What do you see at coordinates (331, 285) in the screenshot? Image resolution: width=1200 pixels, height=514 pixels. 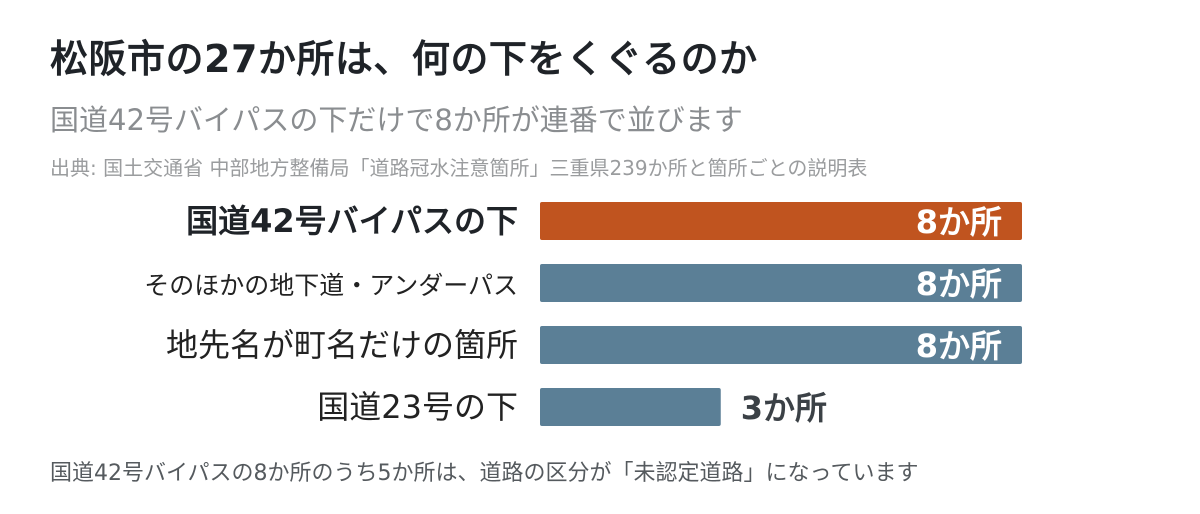 I see `category-label: そのほかの地下道・アンダーパス` at bounding box center [331, 285].